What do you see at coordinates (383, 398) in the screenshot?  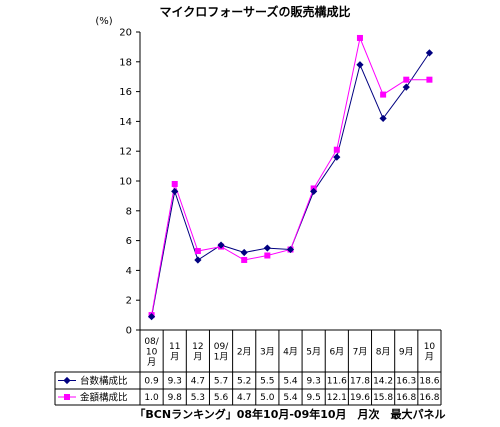 I see `data-table-cell: 15.8` at bounding box center [383, 398].